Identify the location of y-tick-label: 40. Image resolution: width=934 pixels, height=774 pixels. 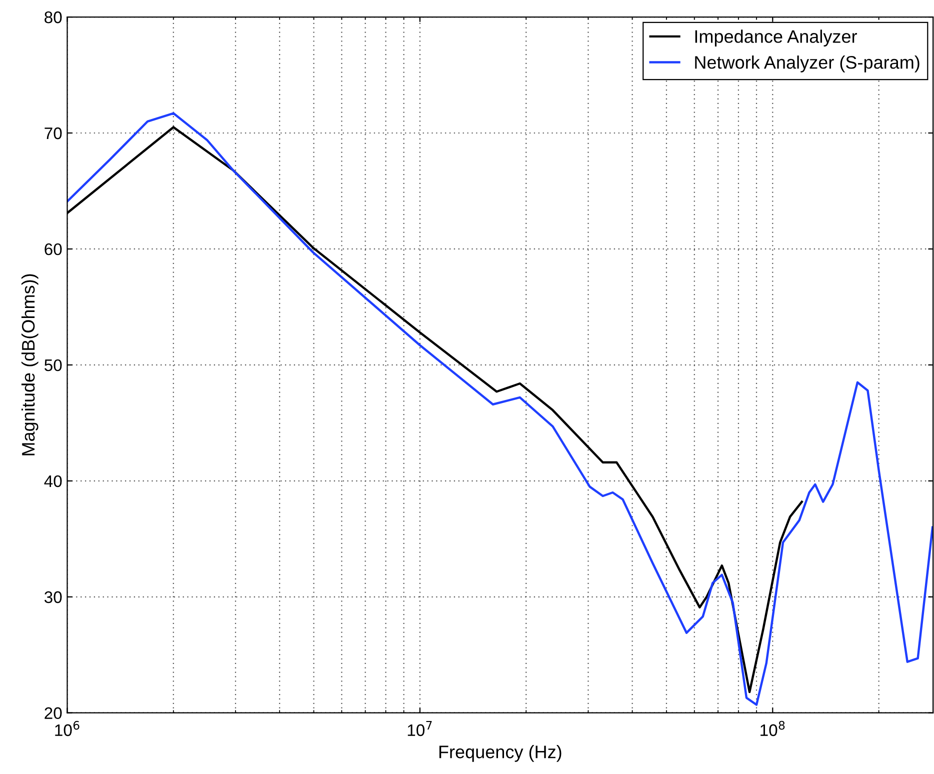
(53, 481).